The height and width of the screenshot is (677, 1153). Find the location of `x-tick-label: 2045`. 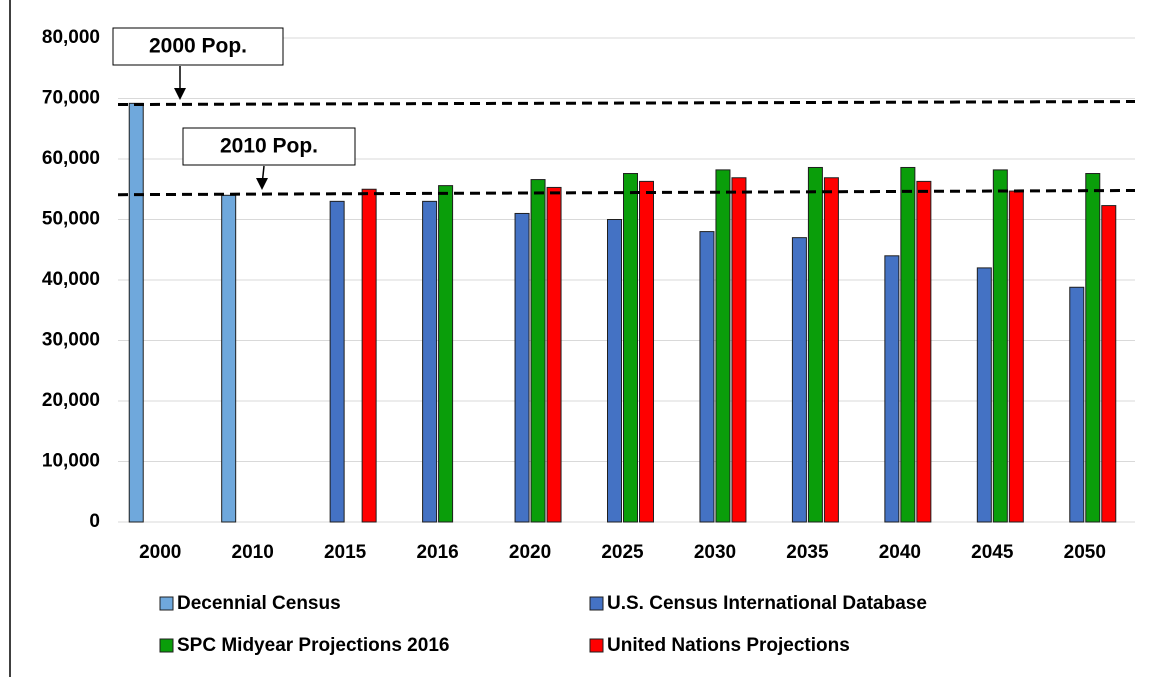

x-tick-label: 2045 is located at coordinates (992, 552).